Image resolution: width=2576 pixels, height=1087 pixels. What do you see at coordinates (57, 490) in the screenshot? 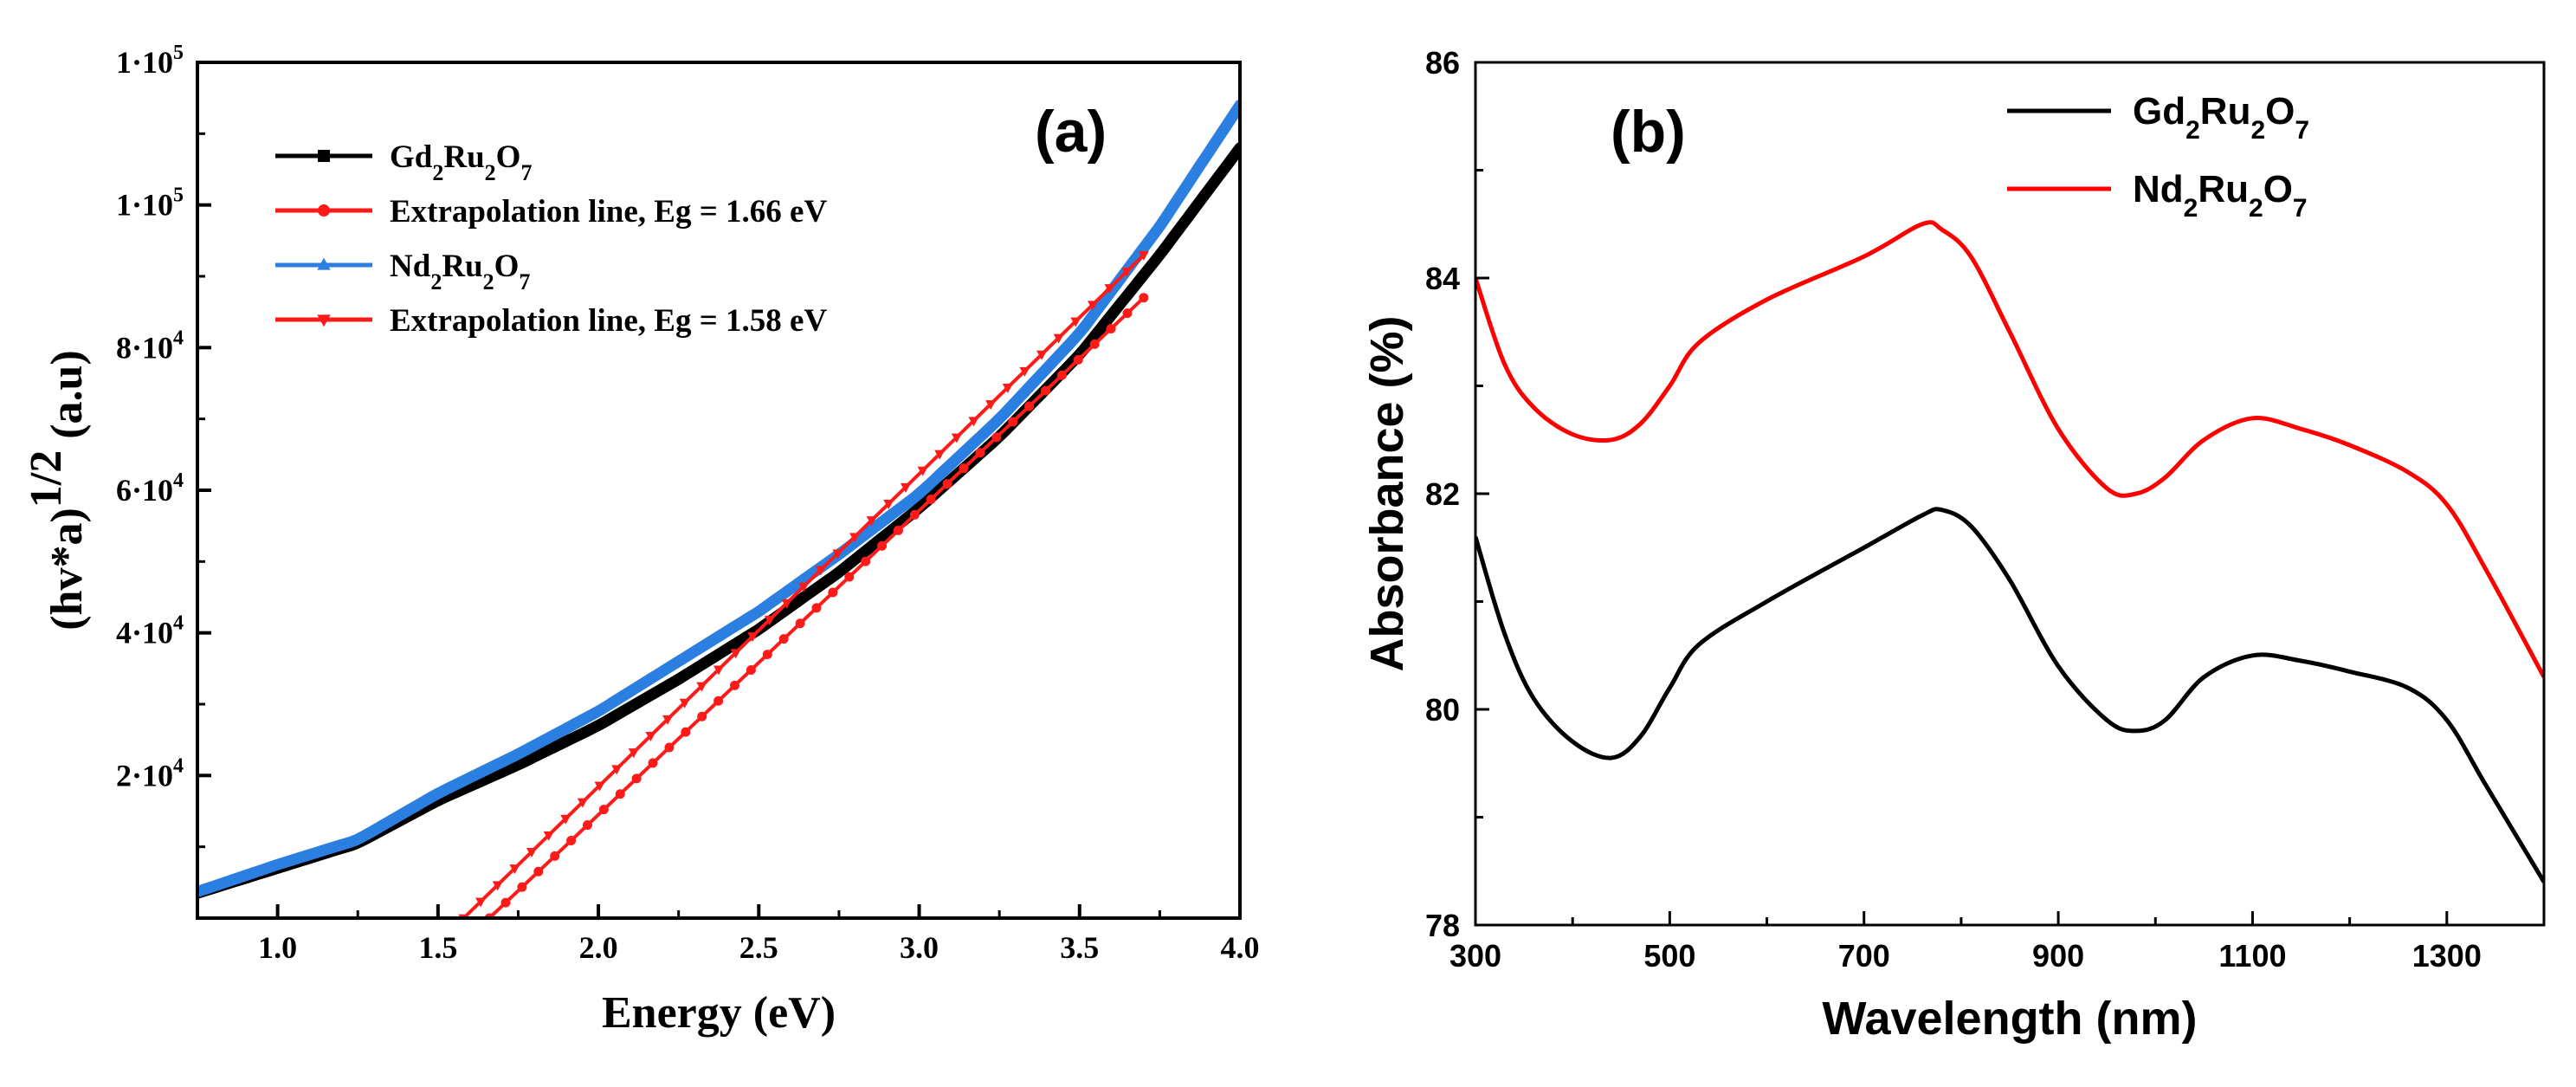
I see `y-axis-title: (hv*a)1/2 (a.u)` at bounding box center [57, 490].